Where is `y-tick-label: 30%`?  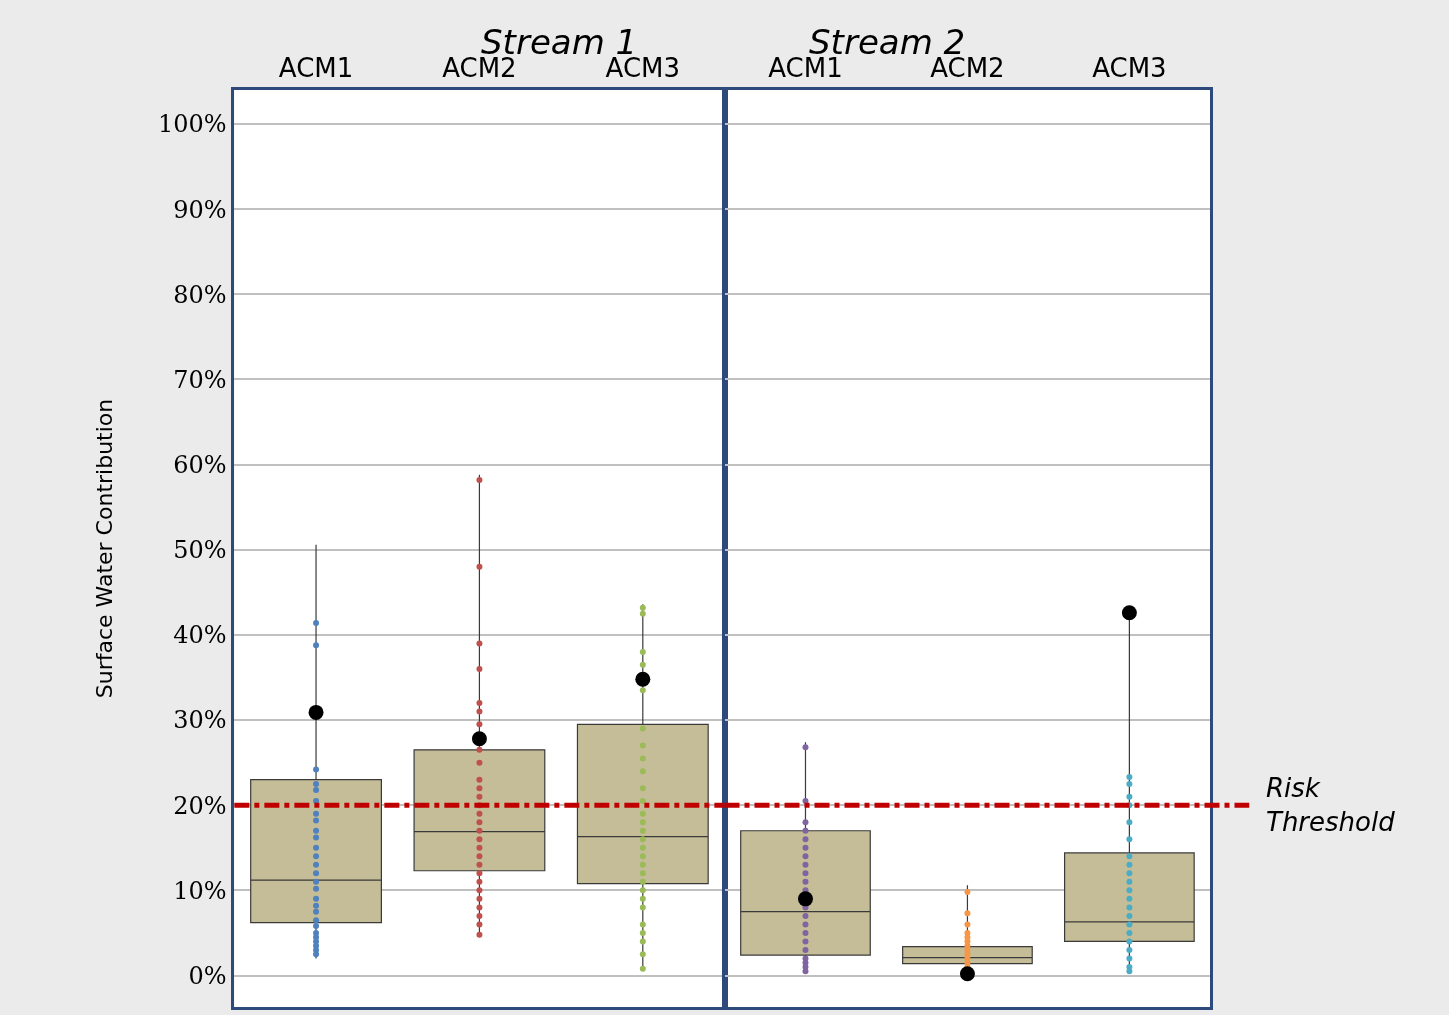
y-tick-label: 30% is located at coordinates (200, 720).